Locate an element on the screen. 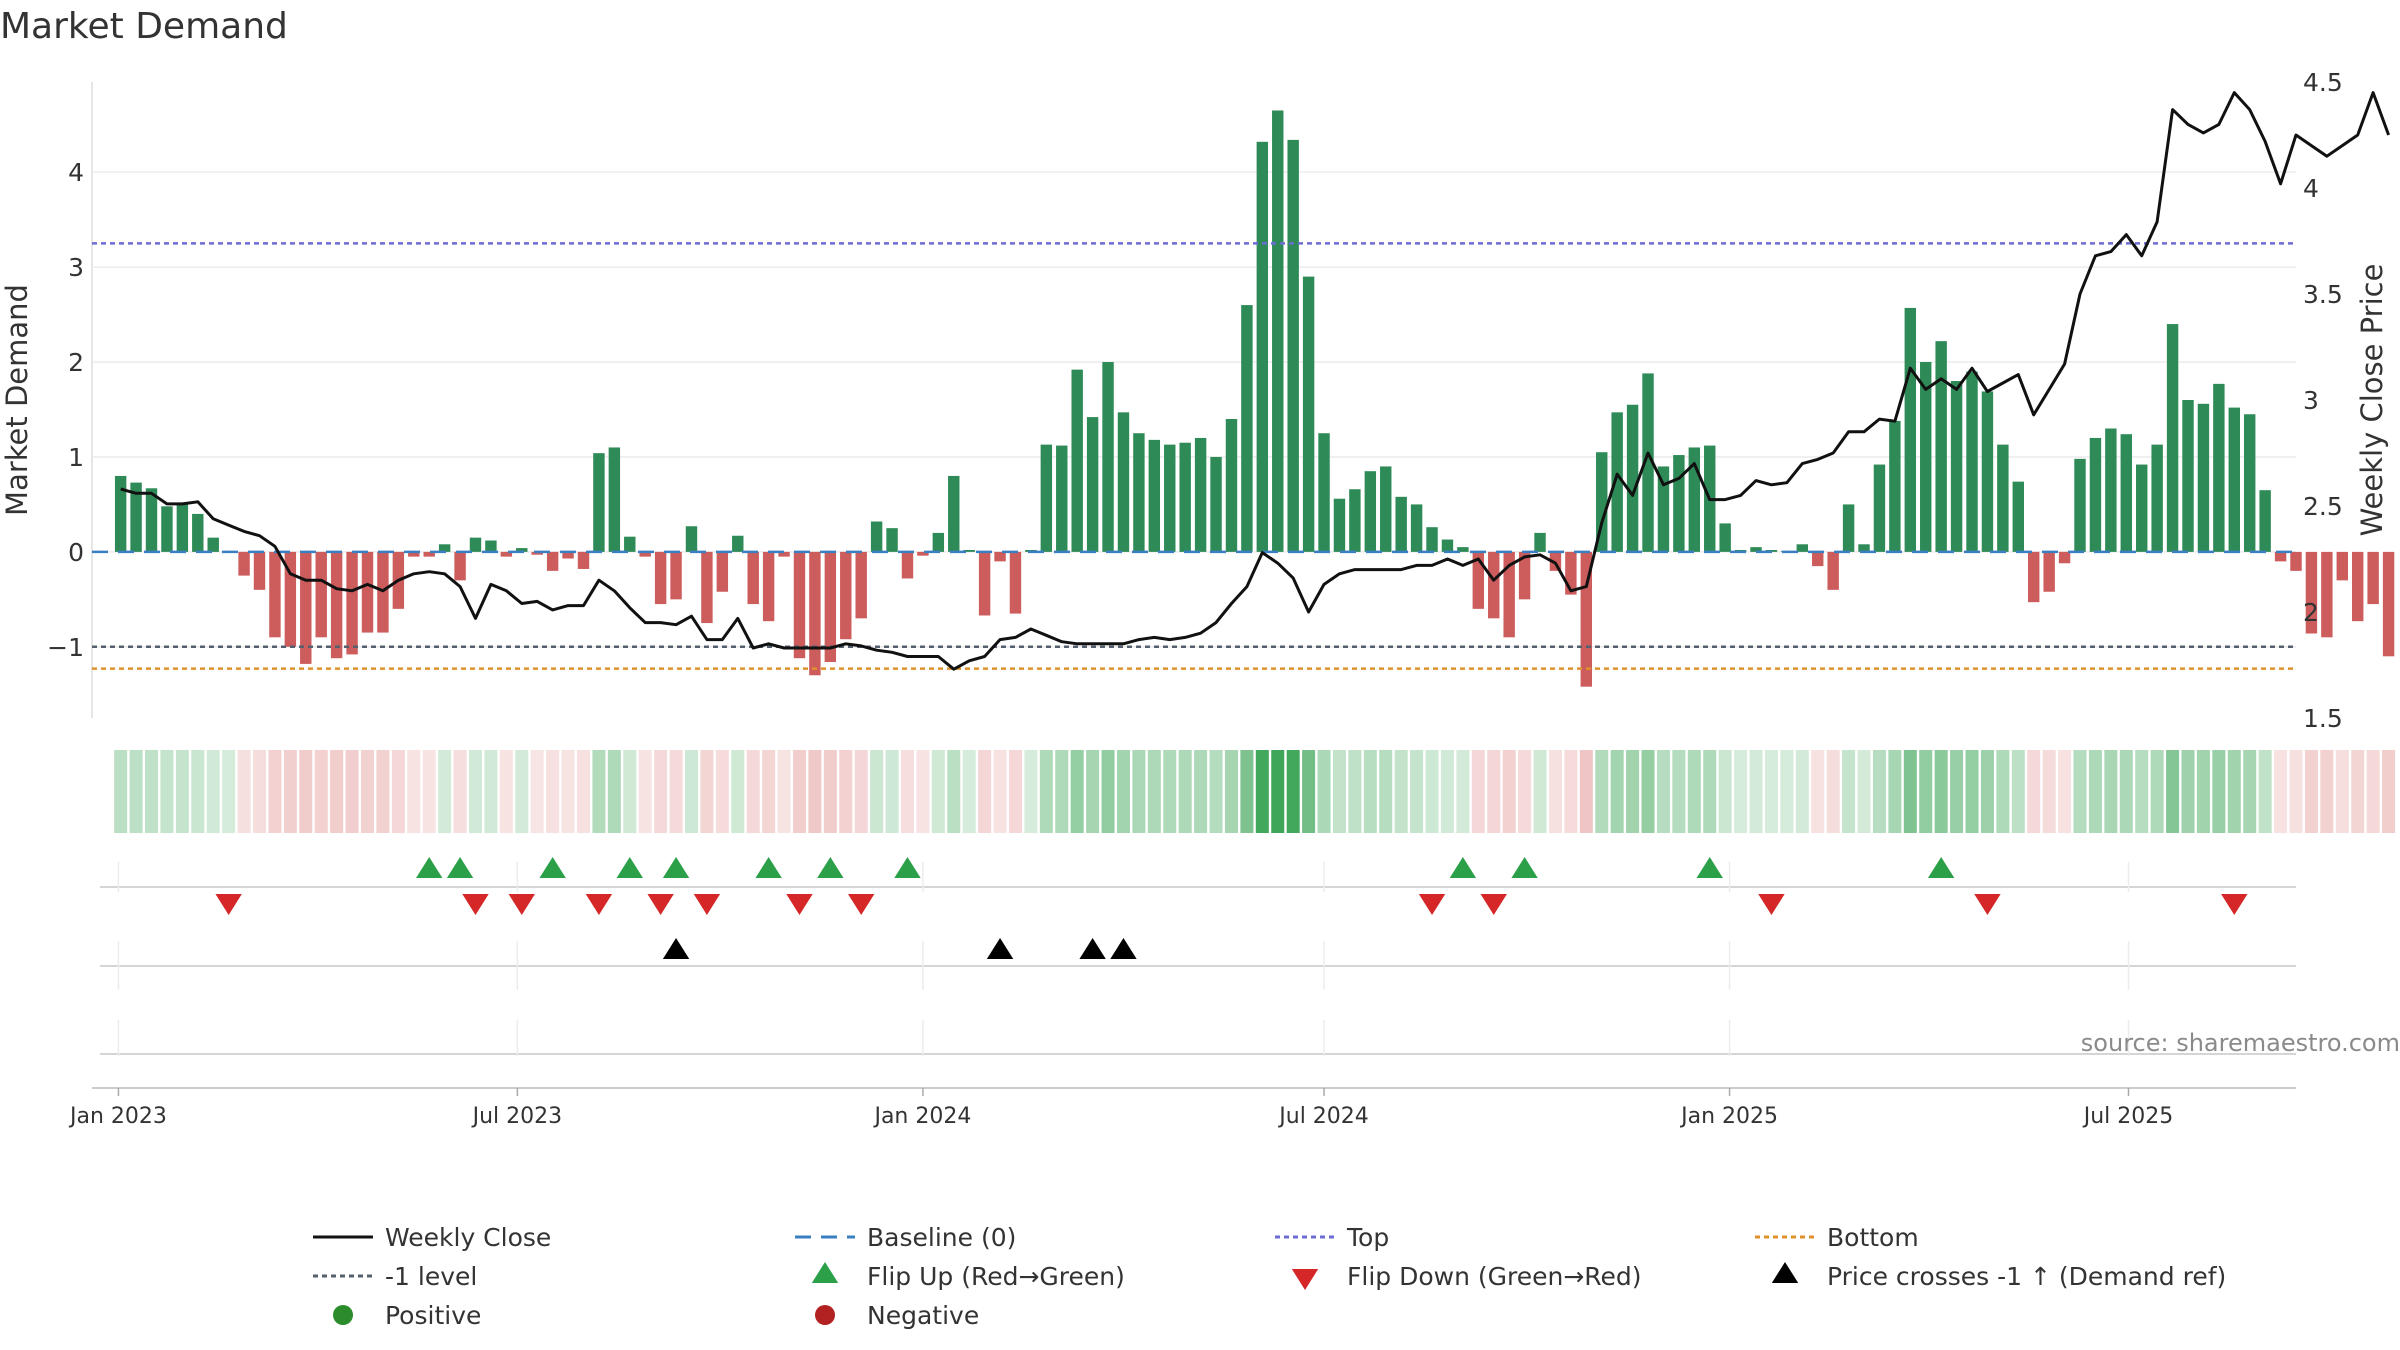  legend-label: Negative is located at coordinates (923, 1315).